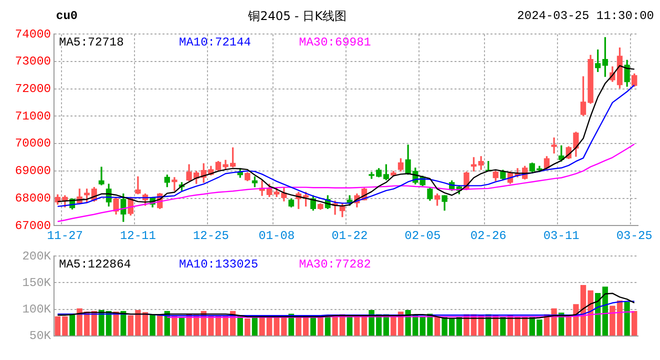 This screenshot has height=360, width=660. I want to click on text: MA30:77282, so click(335, 264).